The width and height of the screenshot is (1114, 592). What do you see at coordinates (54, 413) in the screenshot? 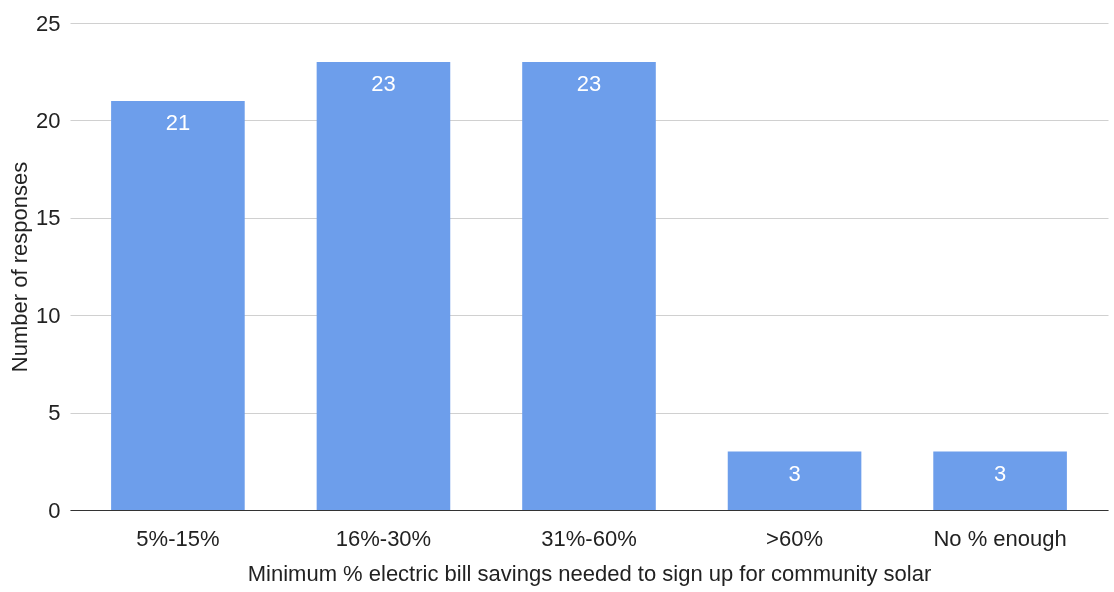
I see `y-tick-label: 5` at bounding box center [54, 413].